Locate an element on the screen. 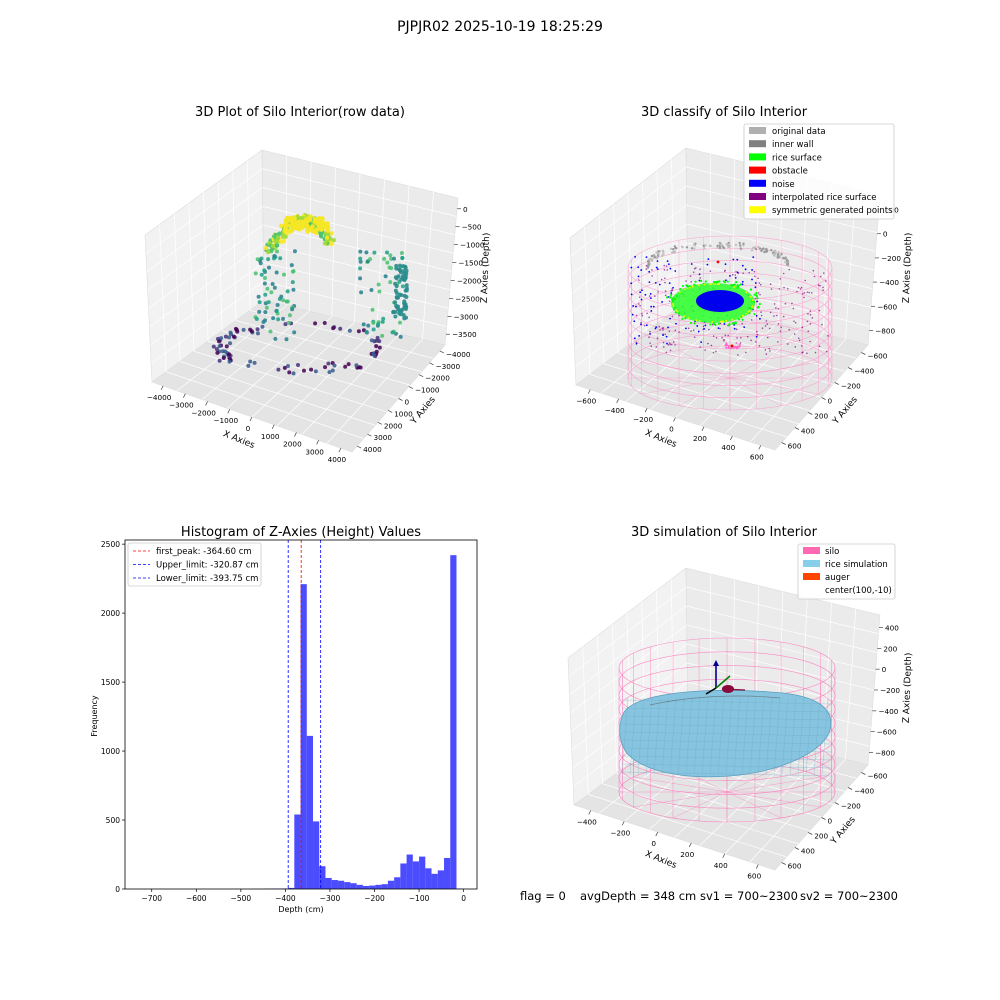 The image size is (1000, 1000). cls-legend-label: noise is located at coordinates (783, 185).